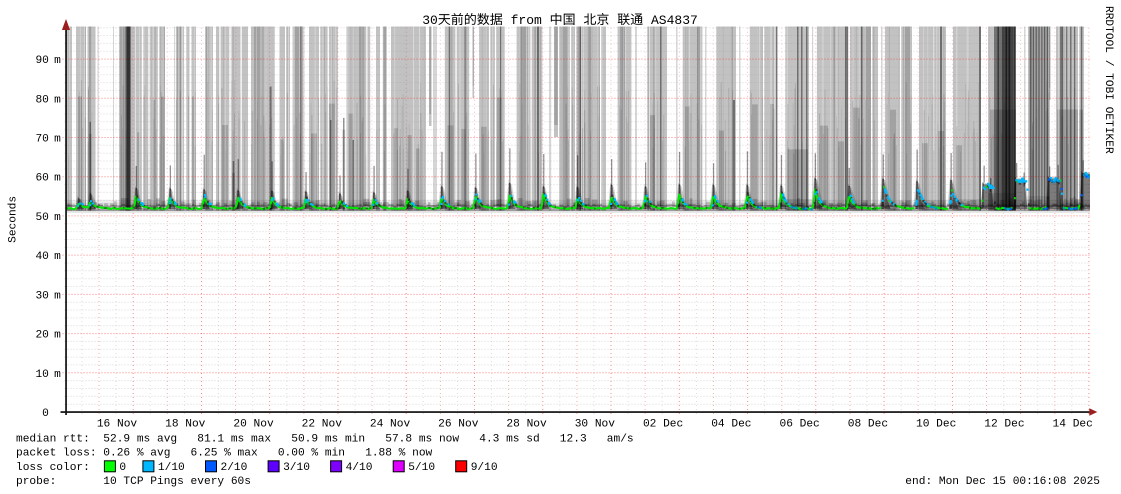  Describe the element at coordinates (595, 425) in the screenshot. I see `svg-text: 30 Nov` at that location.